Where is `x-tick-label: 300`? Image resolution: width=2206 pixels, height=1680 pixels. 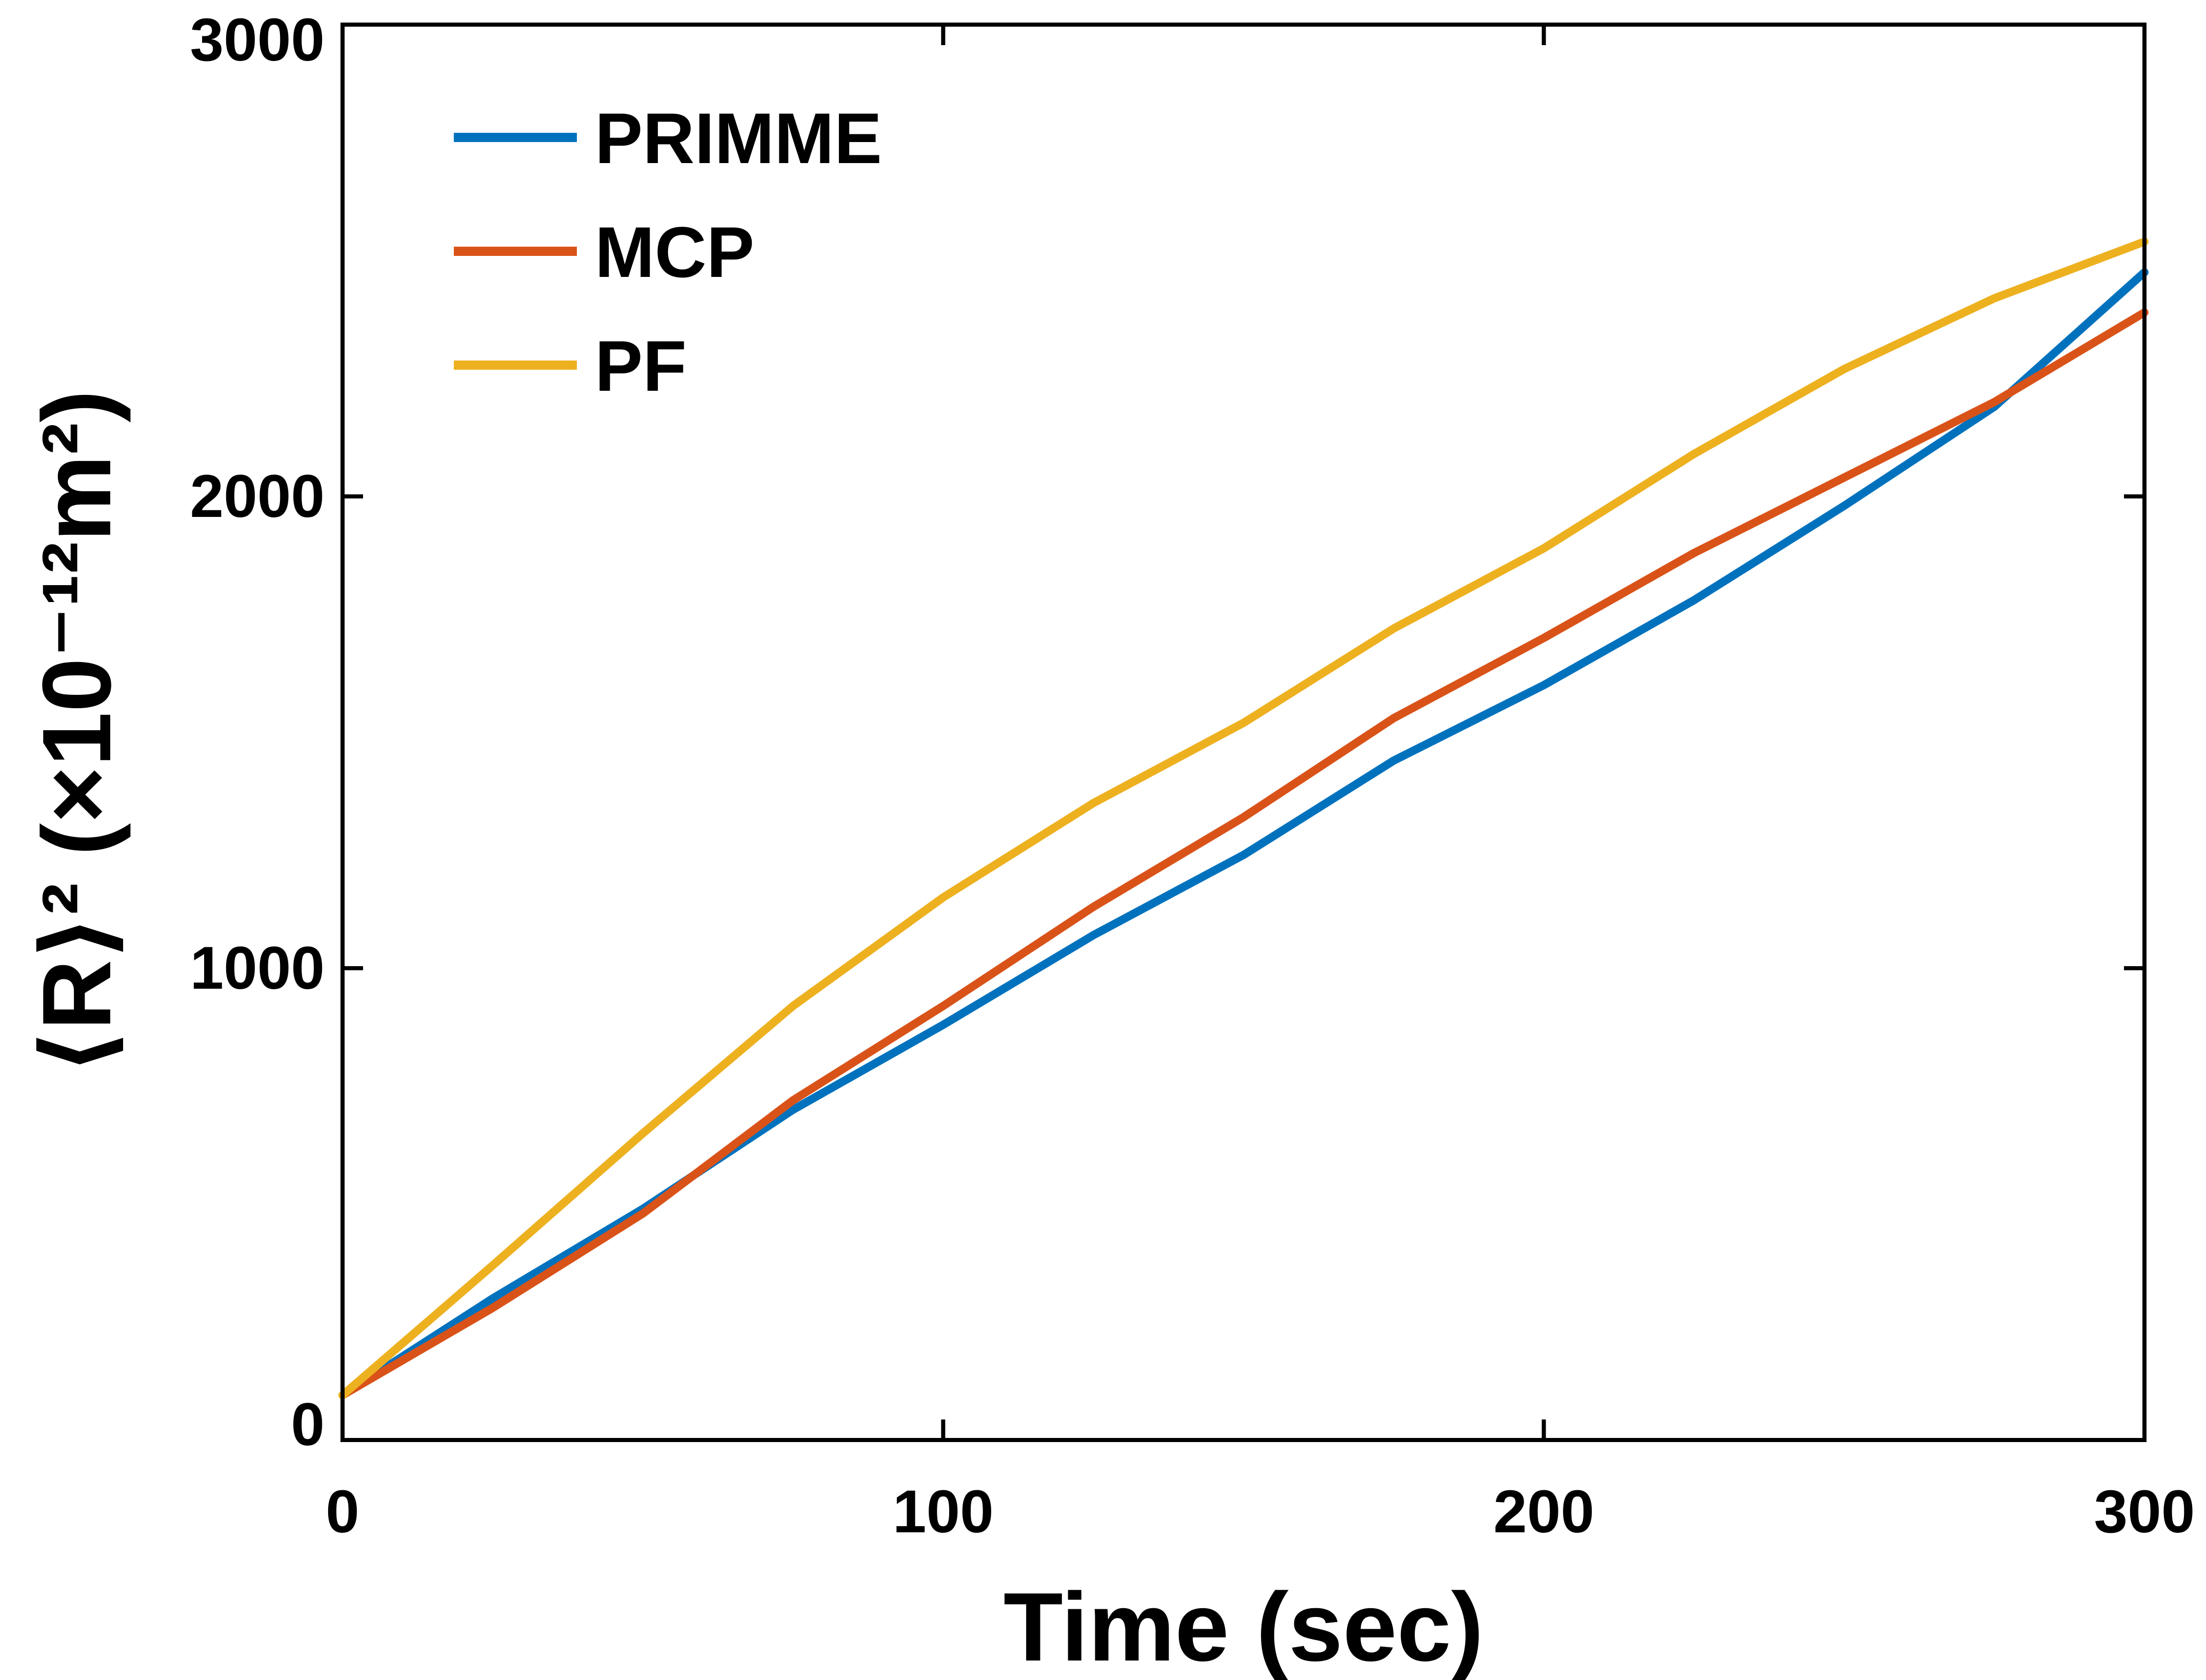
x-tick-label: 300 is located at coordinates (2144, 1512).